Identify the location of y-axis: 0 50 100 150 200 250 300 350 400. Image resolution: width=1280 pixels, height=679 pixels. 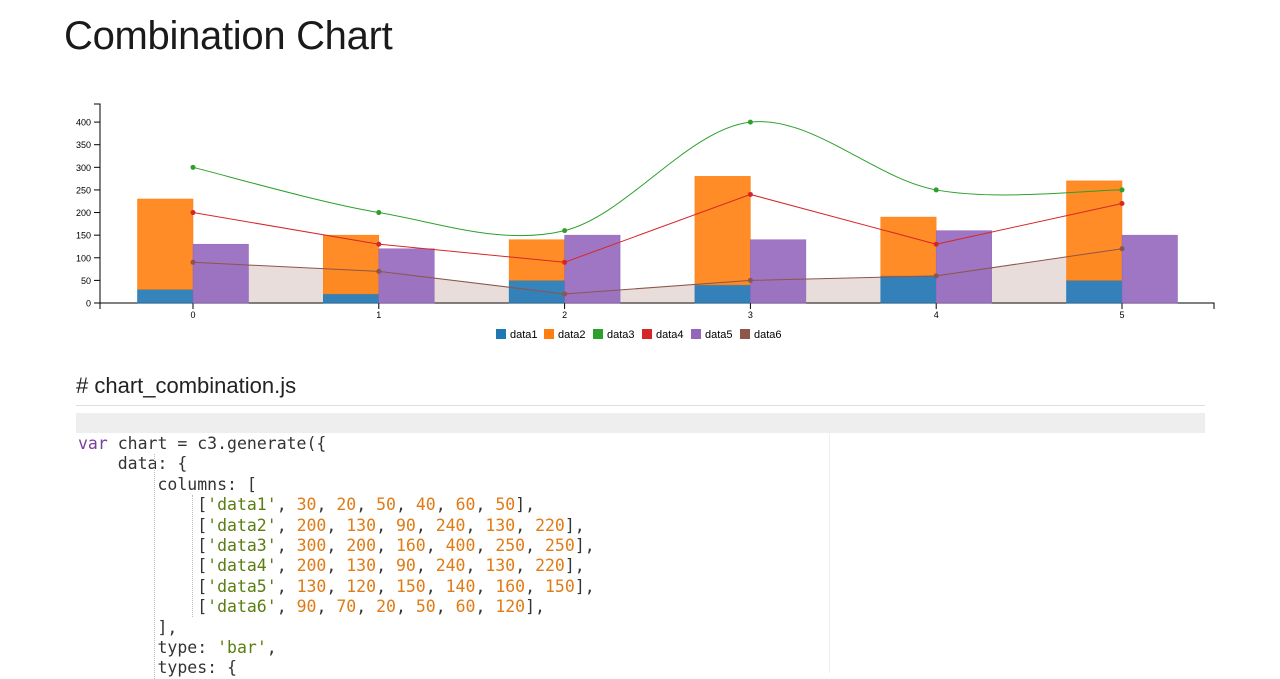
(88, 206).